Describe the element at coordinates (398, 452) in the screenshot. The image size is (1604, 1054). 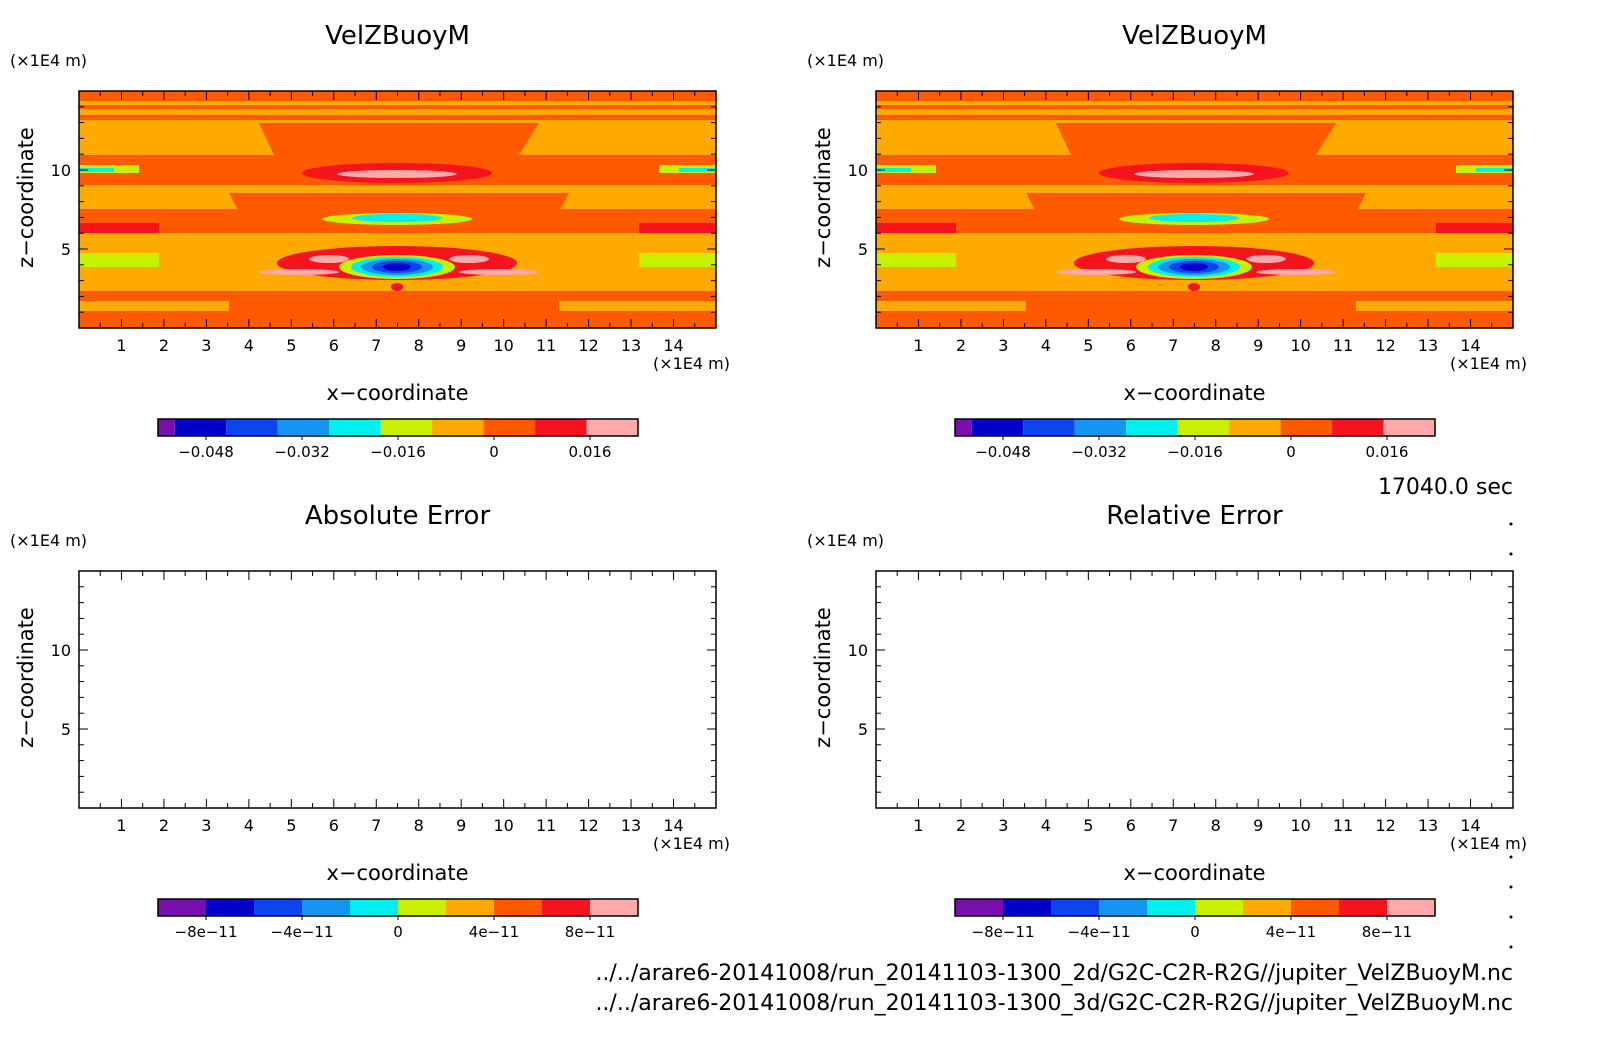
I see `colorbar-tick-label: −0.016` at that location.